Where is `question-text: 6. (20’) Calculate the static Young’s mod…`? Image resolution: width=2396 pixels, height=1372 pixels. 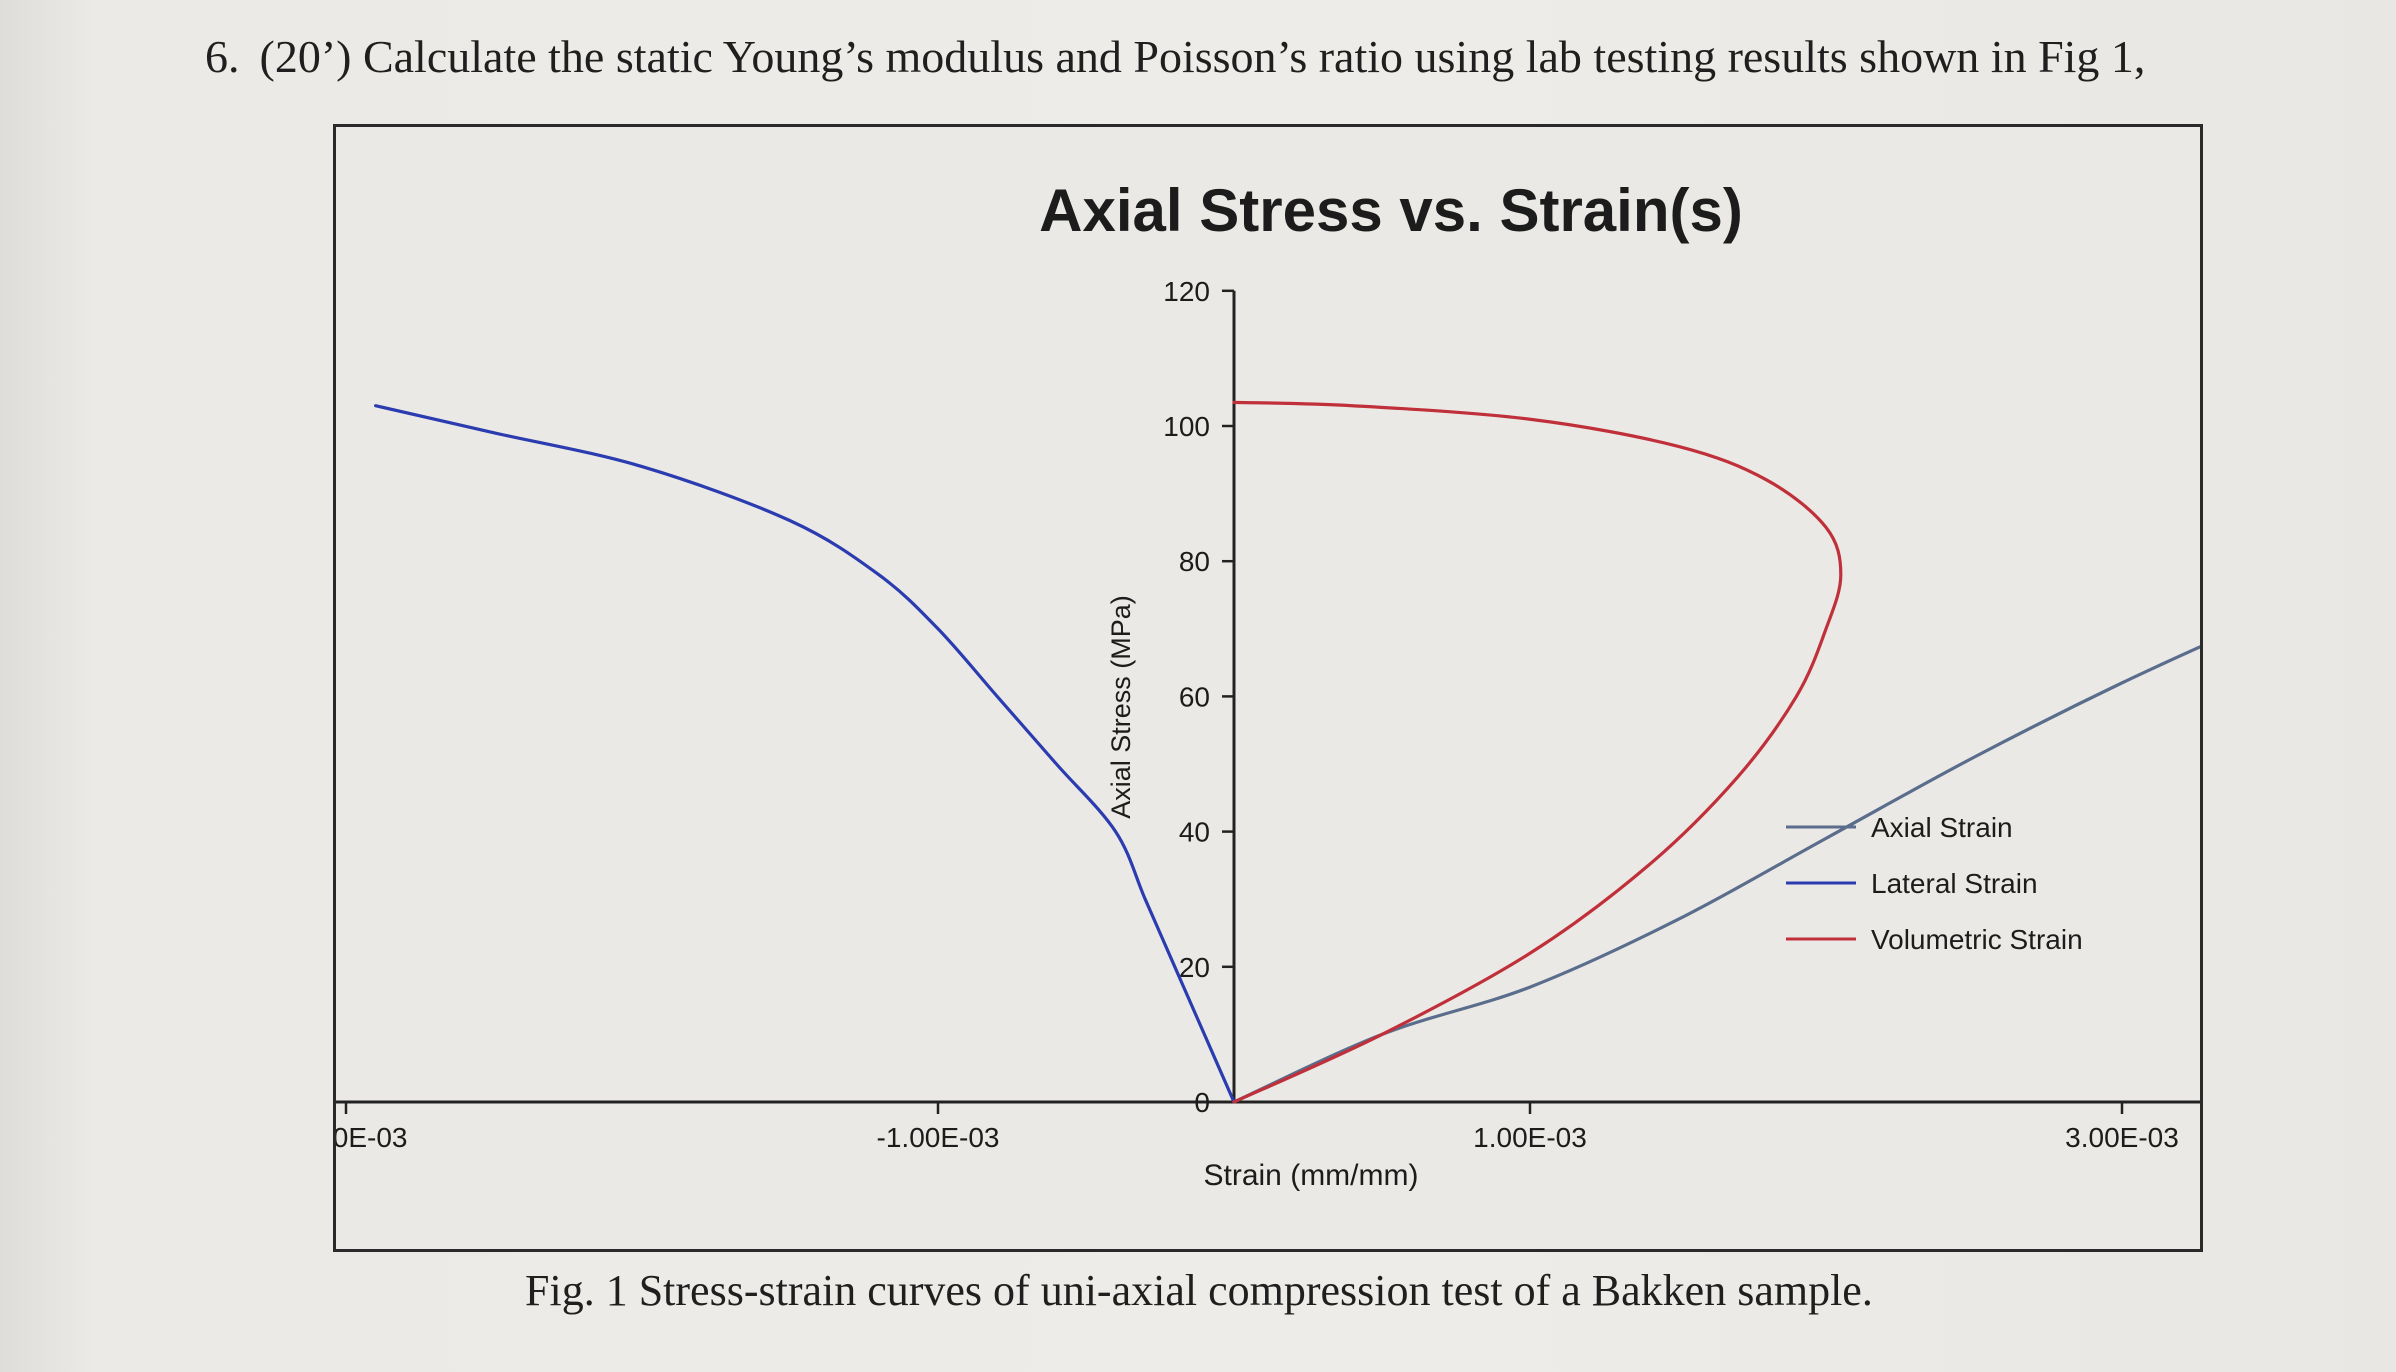
question-text: 6. (20’) Calculate the static Young’s mod… is located at coordinates (1175, 56).